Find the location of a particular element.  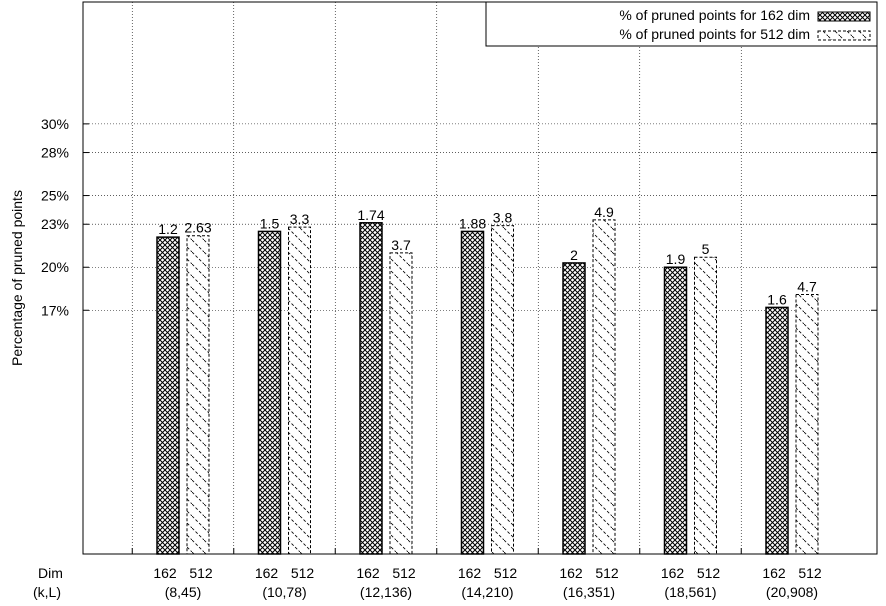

x-row-label-dim: Dim is located at coordinates (50, 573).